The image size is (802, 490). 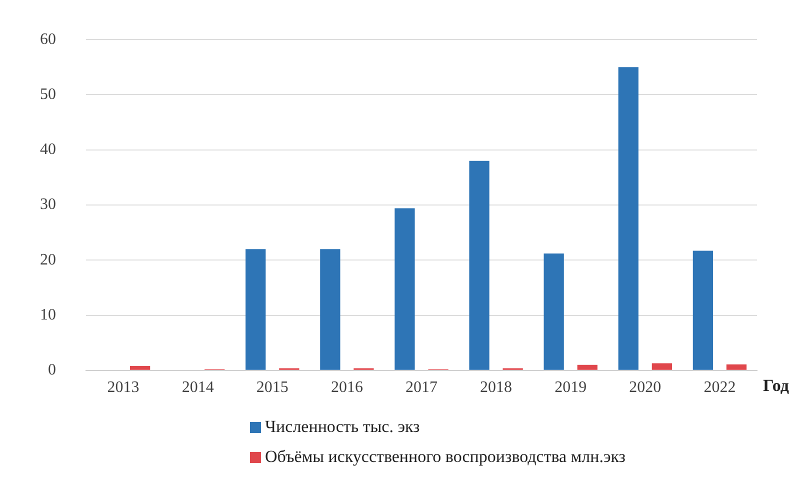 What do you see at coordinates (570, 387) in the screenshot?
I see `x-tick-label: 2019` at bounding box center [570, 387].